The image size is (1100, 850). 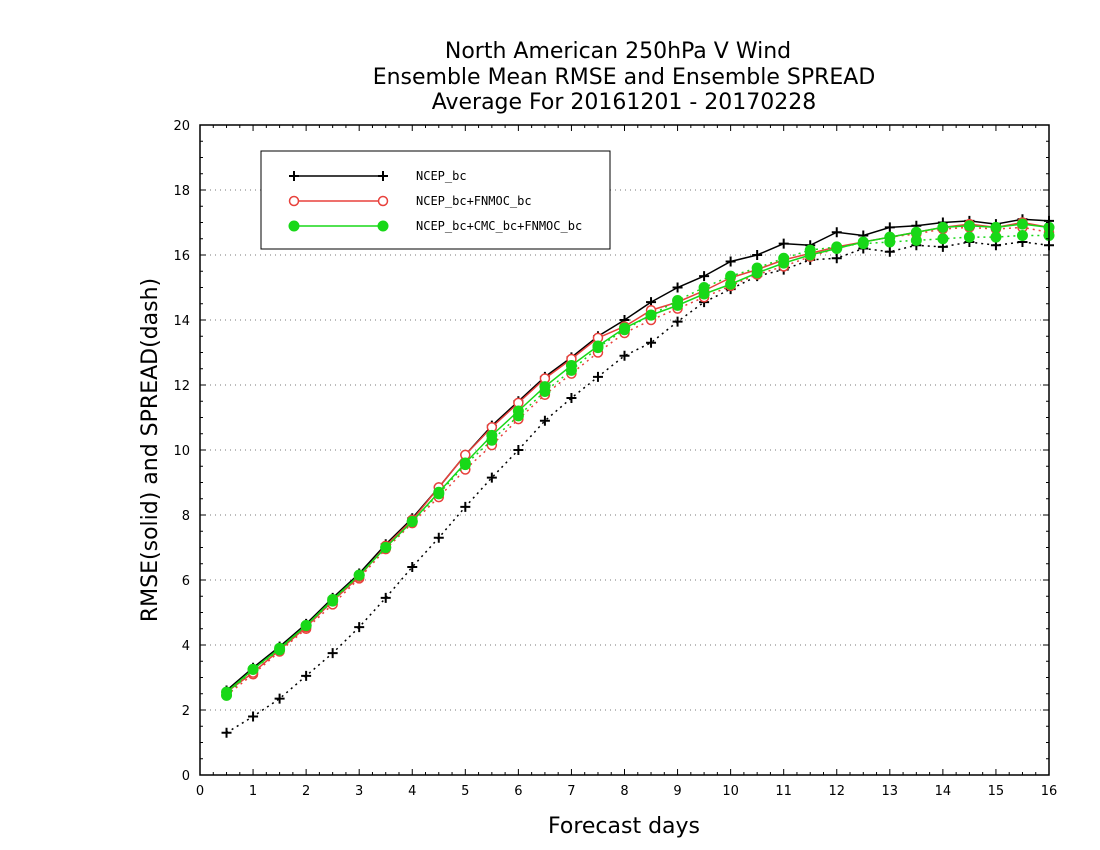 What do you see at coordinates (186, 776) in the screenshot?
I see `y-tick-label-0: 0` at bounding box center [186, 776].